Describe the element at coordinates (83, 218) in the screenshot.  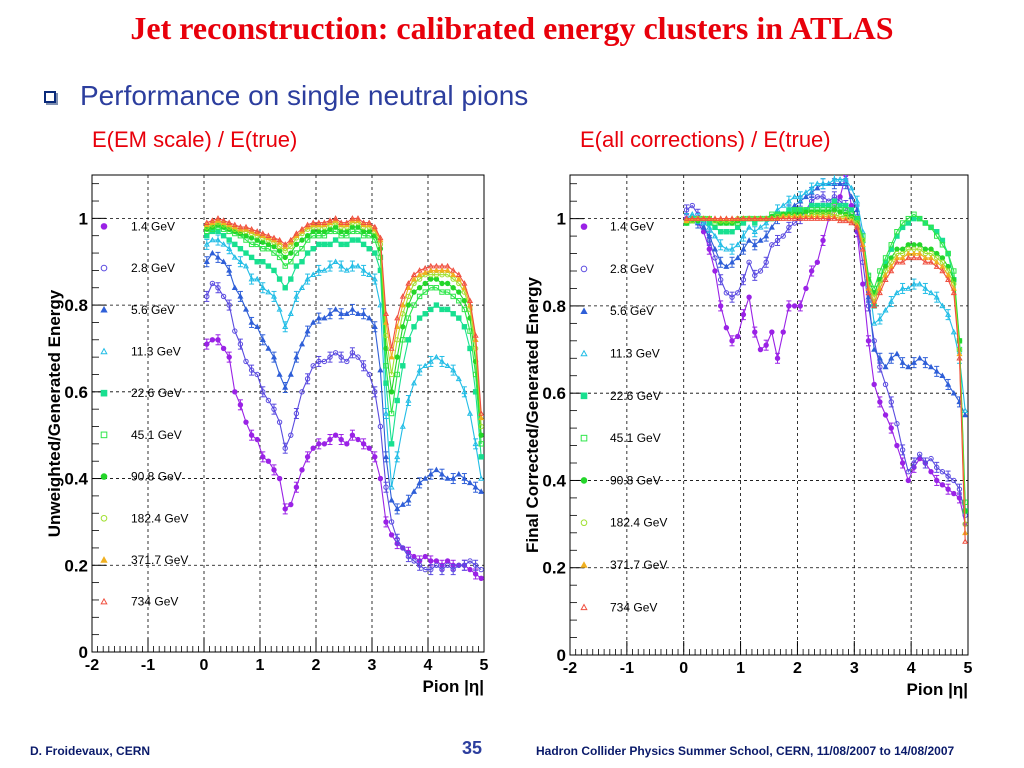
I see `y-tick-label: 1` at that location.